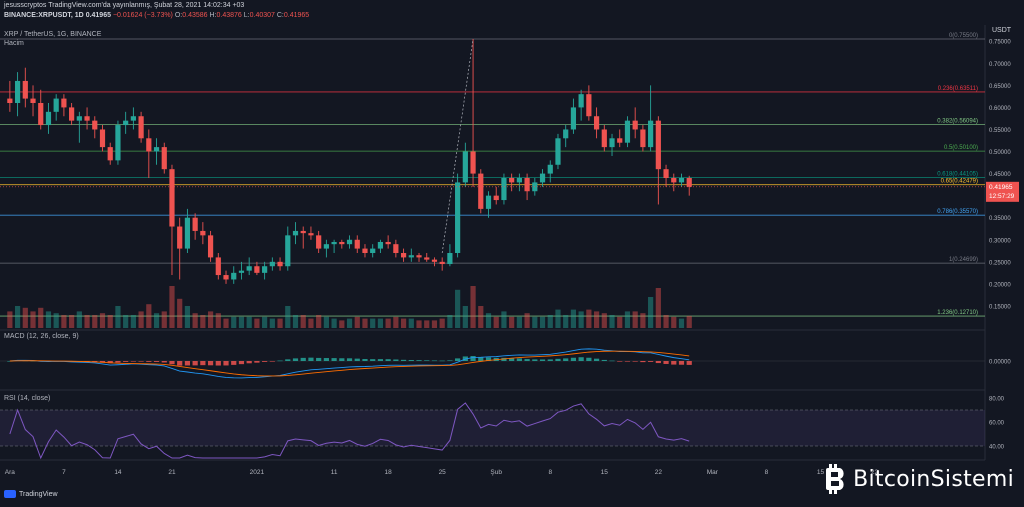  Describe the element at coordinates (835, 479) in the screenshot. I see `bitcoin-icon` at that location.